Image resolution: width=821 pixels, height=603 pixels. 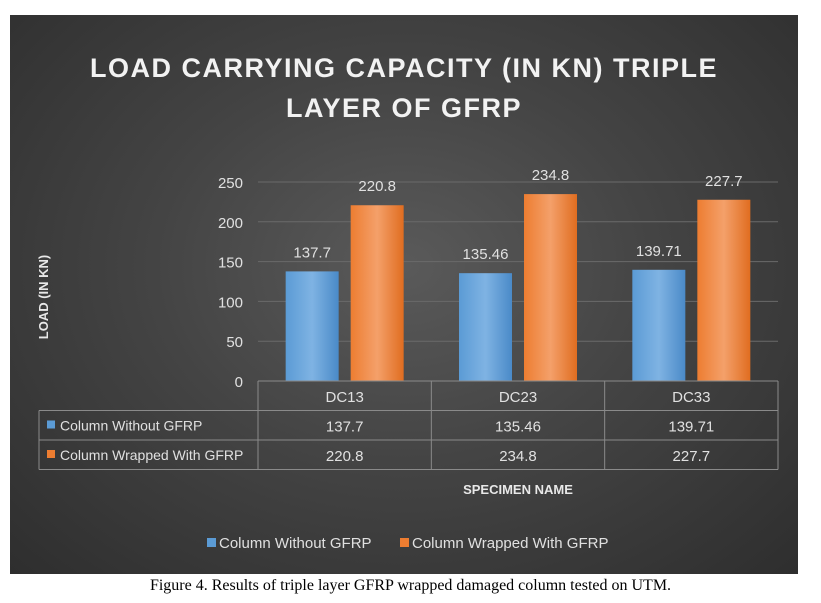 I want to click on table-series-name: Column Wrapped With GFRP, so click(x=151, y=455).